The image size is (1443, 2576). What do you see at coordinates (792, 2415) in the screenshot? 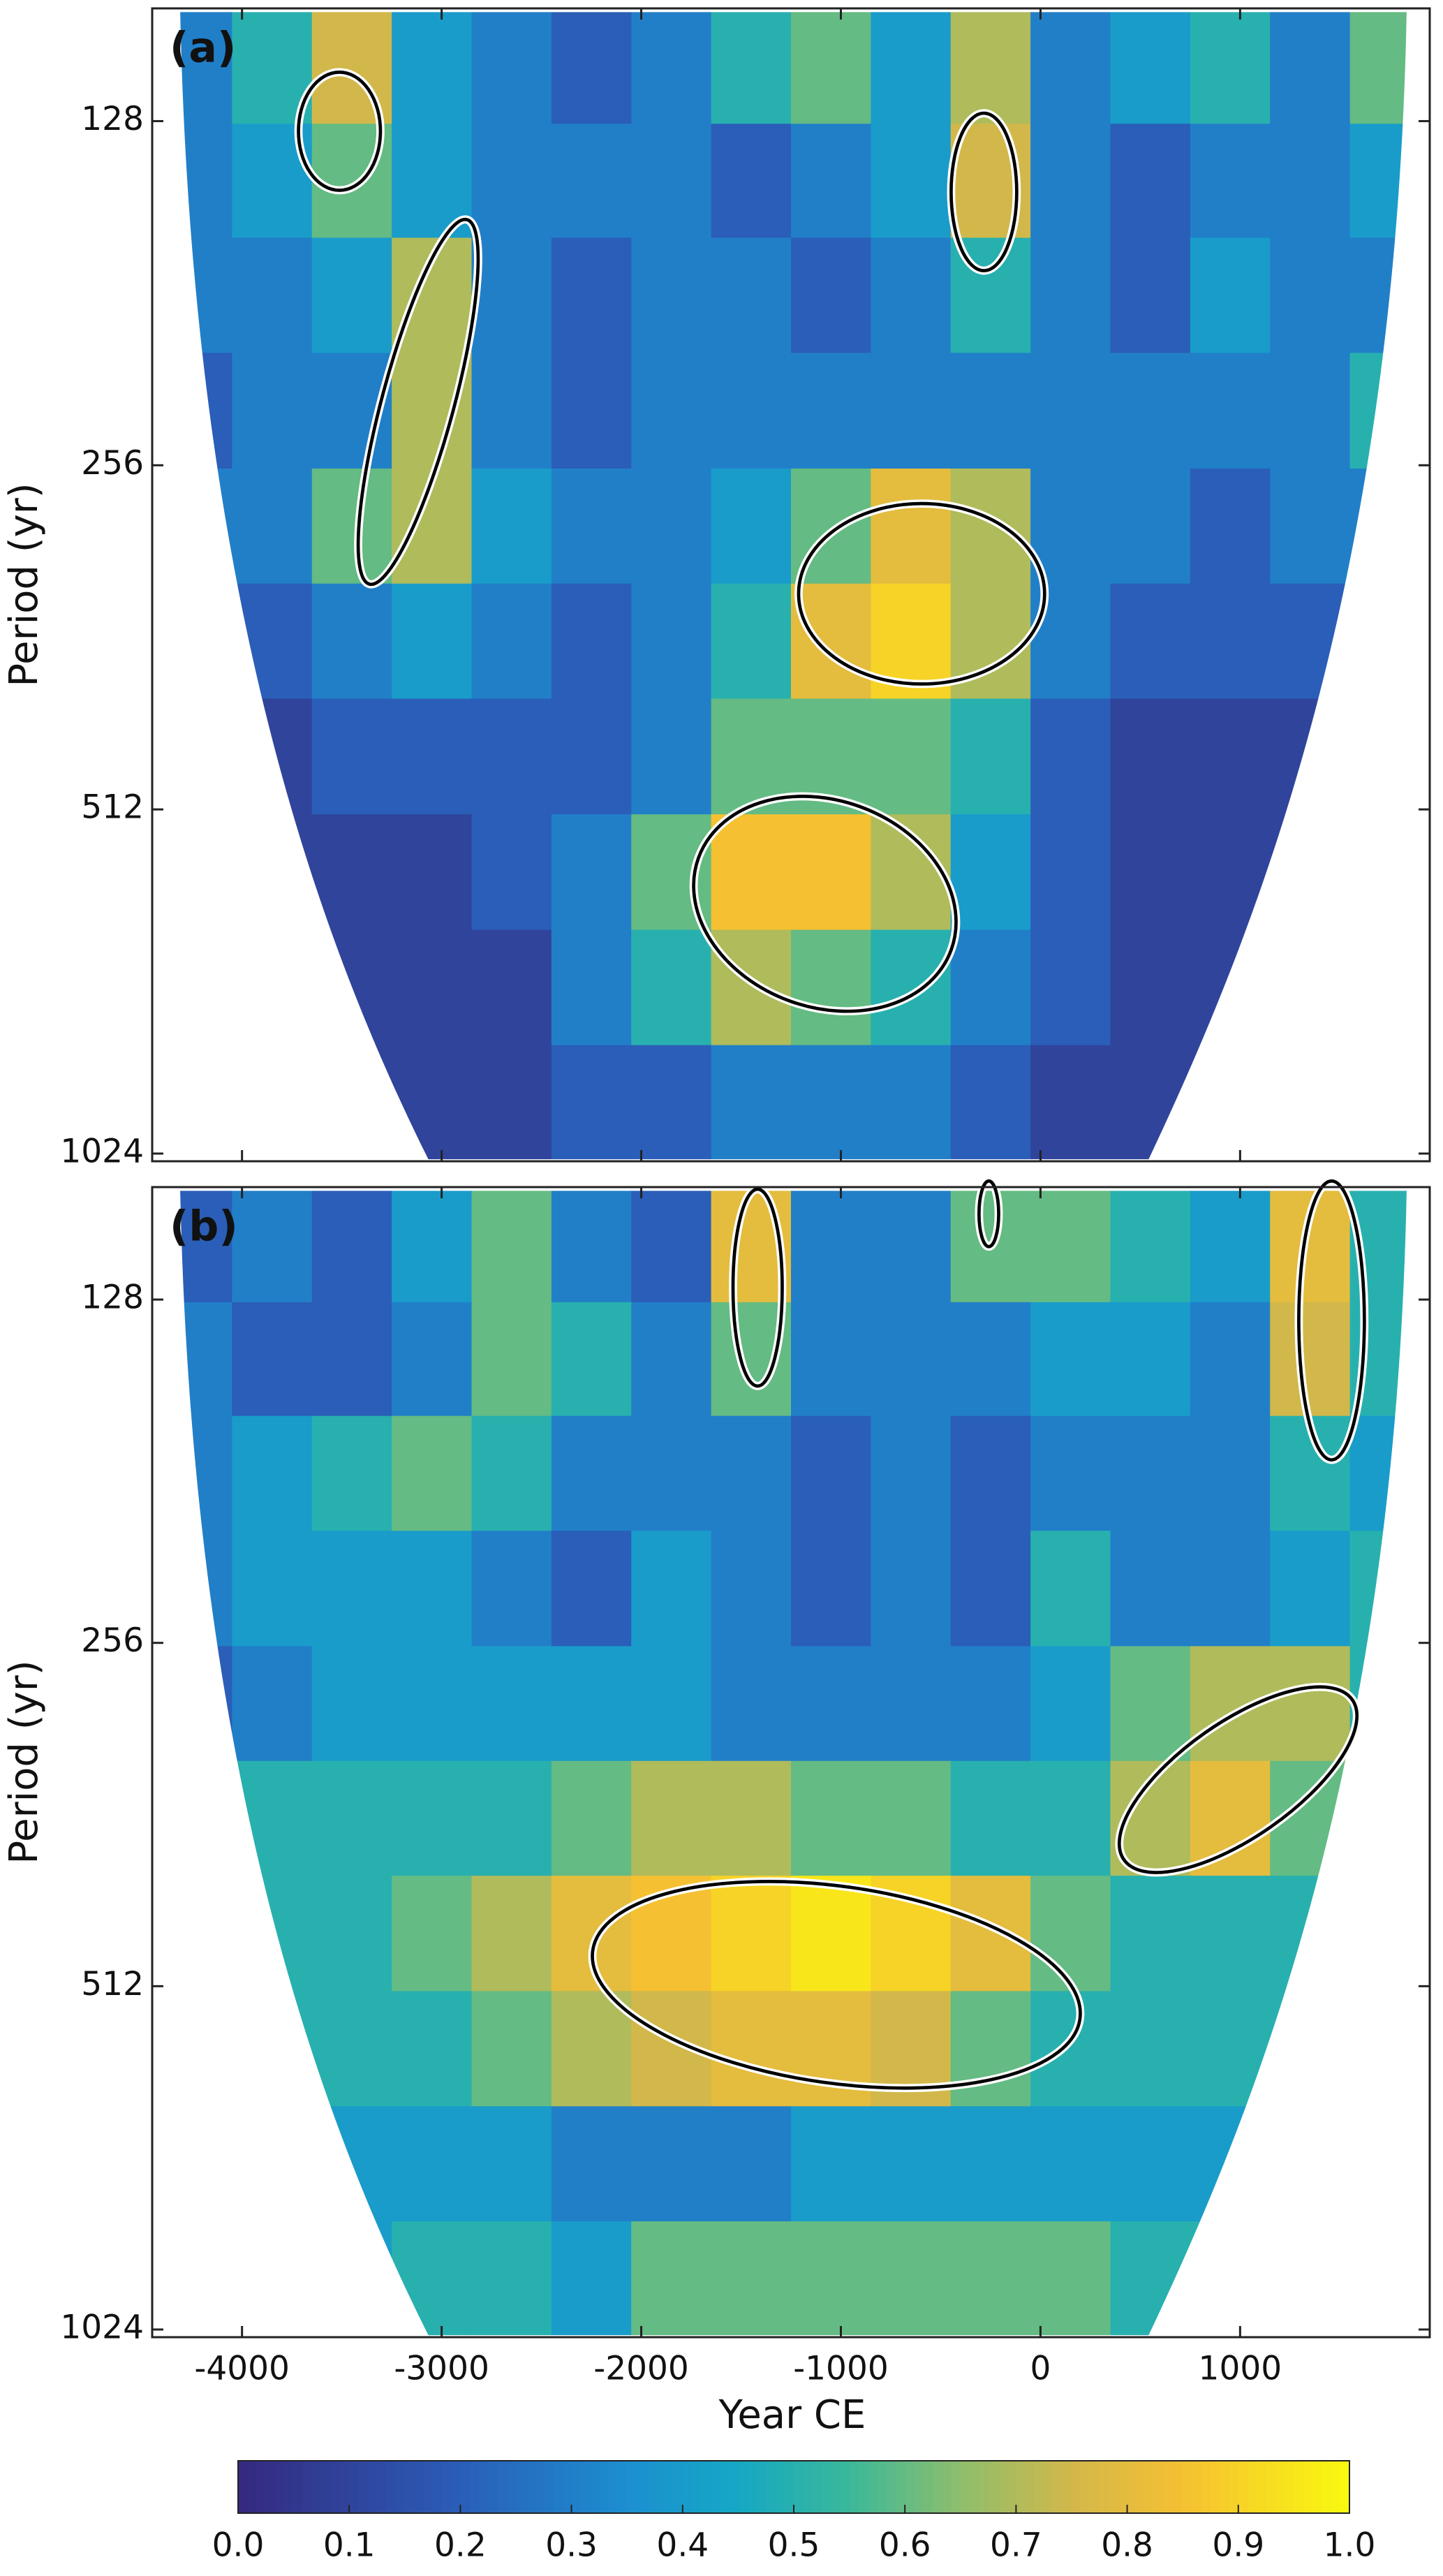
I see `x-axis-label: Year CE` at bounding box center [792, 2415].